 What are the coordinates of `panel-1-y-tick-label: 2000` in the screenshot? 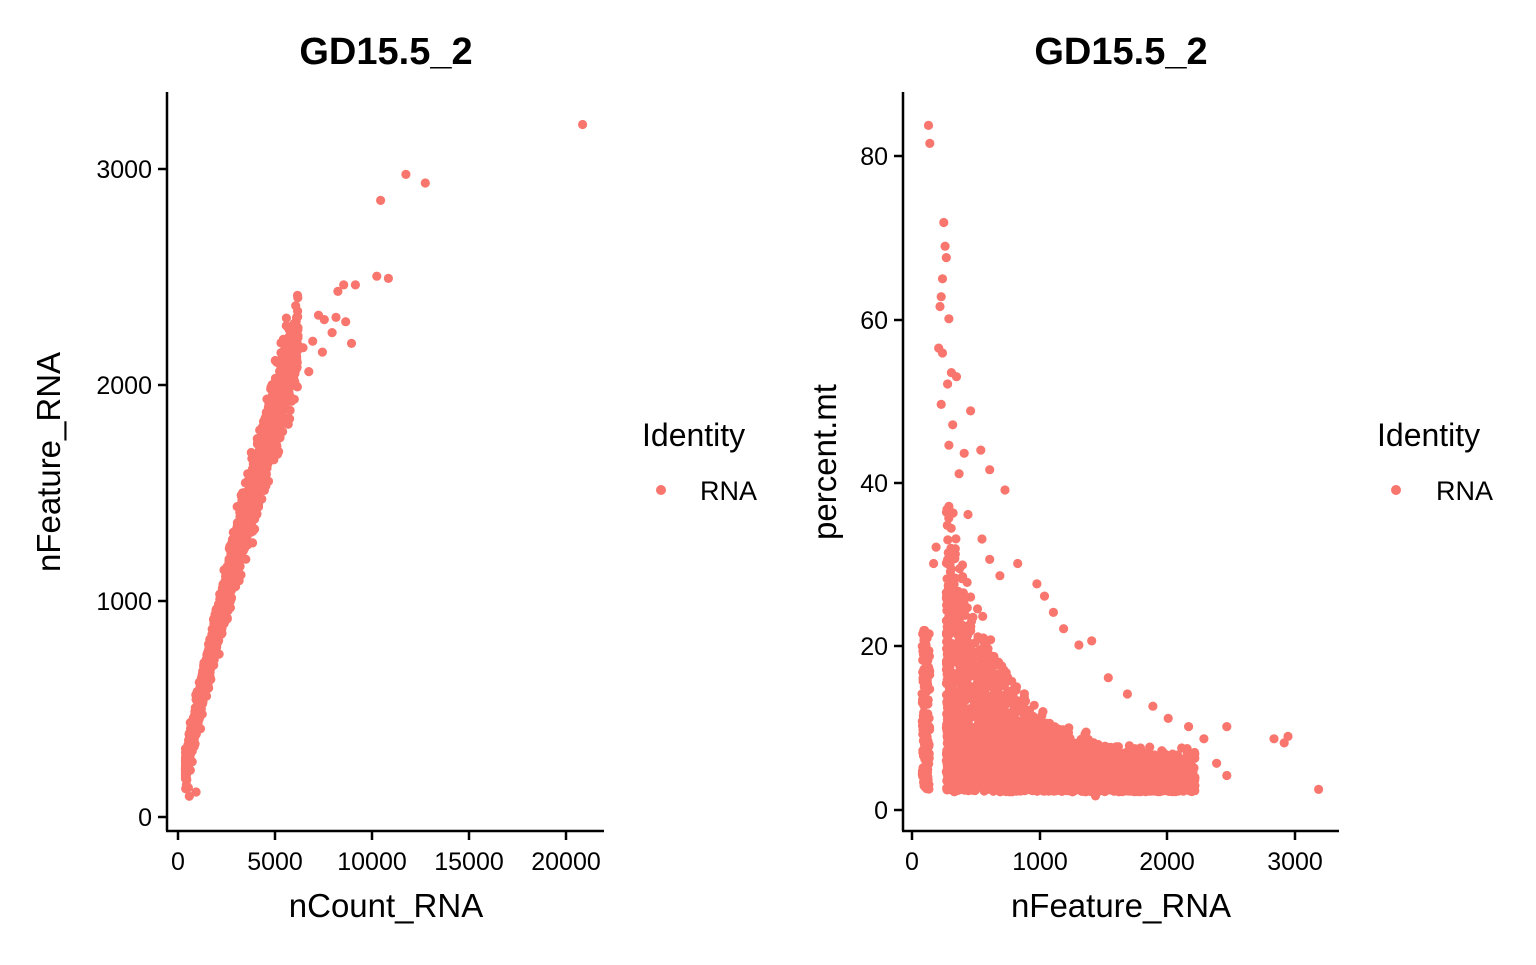 It's located at (124, 386).